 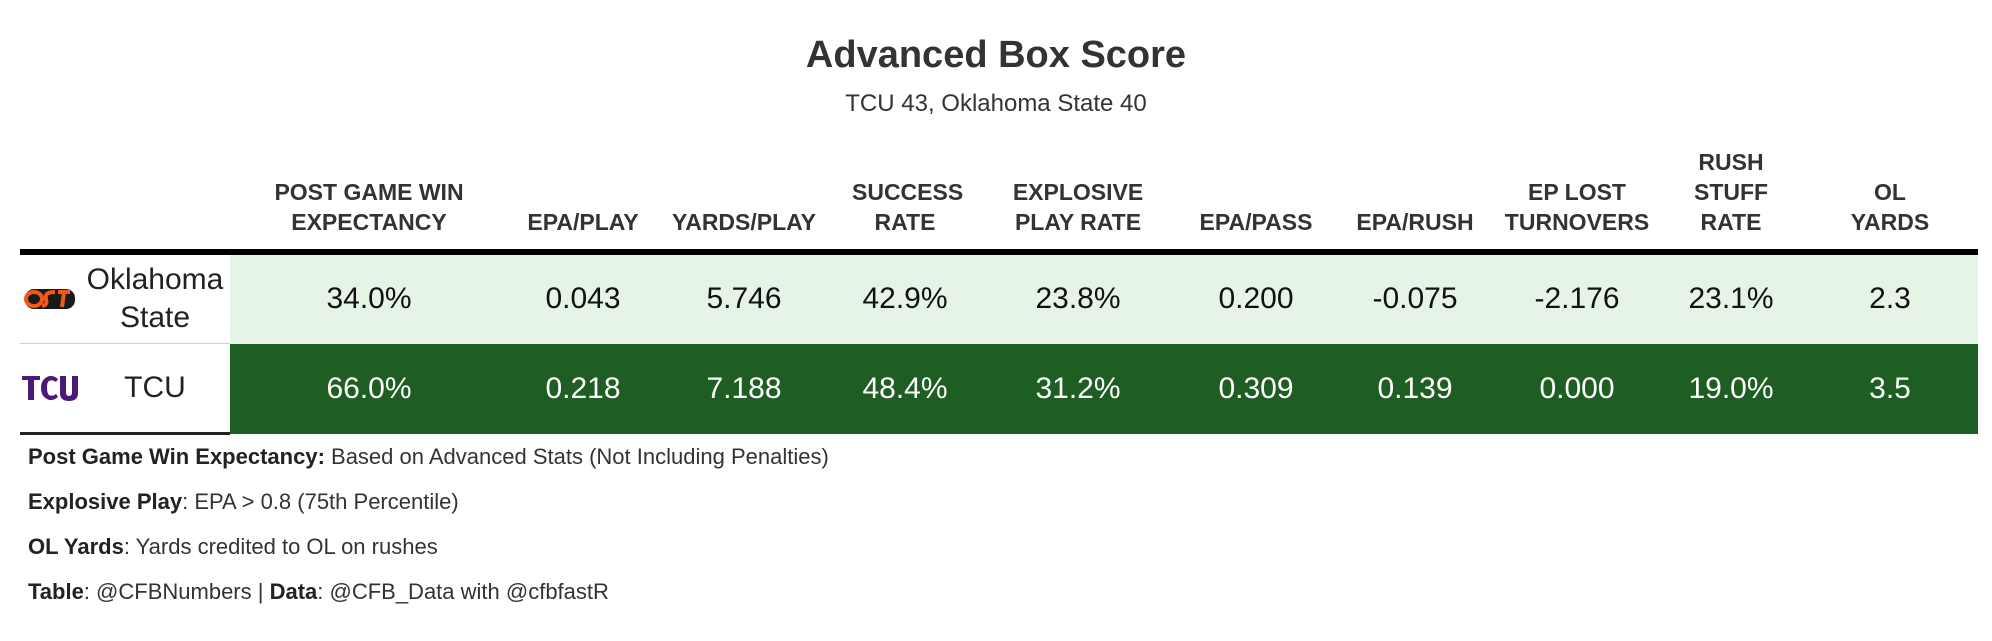 What do you see at coordinates (293, 591) in the screenshot?
I see `footnote-label: Data` at bounding box center [293, 591].